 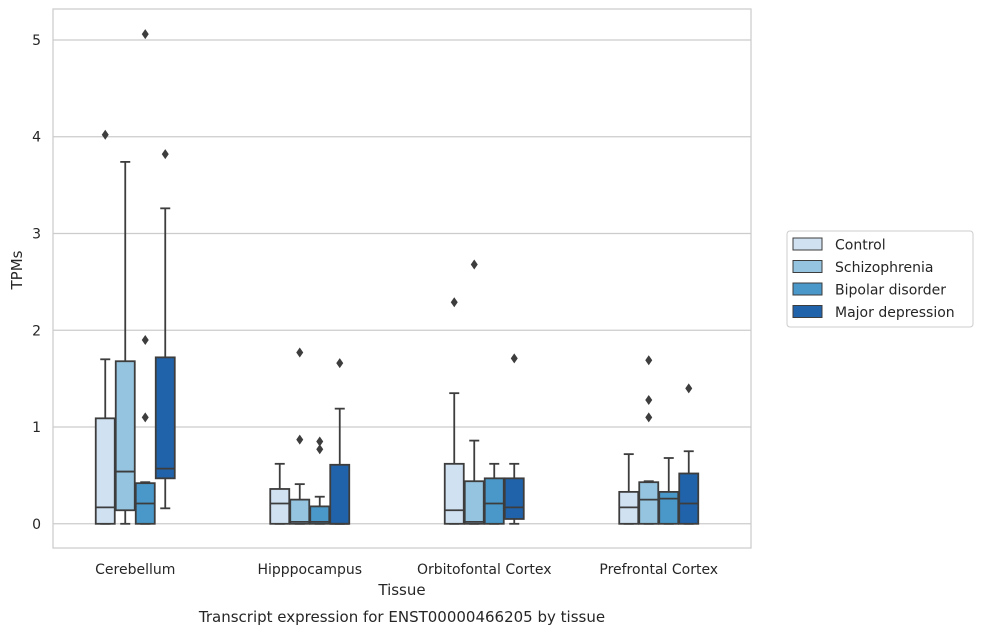 What do you see at coordinates (36, 331) in the screenshot?
I see `y-tick-label: 2` at bounding box center [36, 331].